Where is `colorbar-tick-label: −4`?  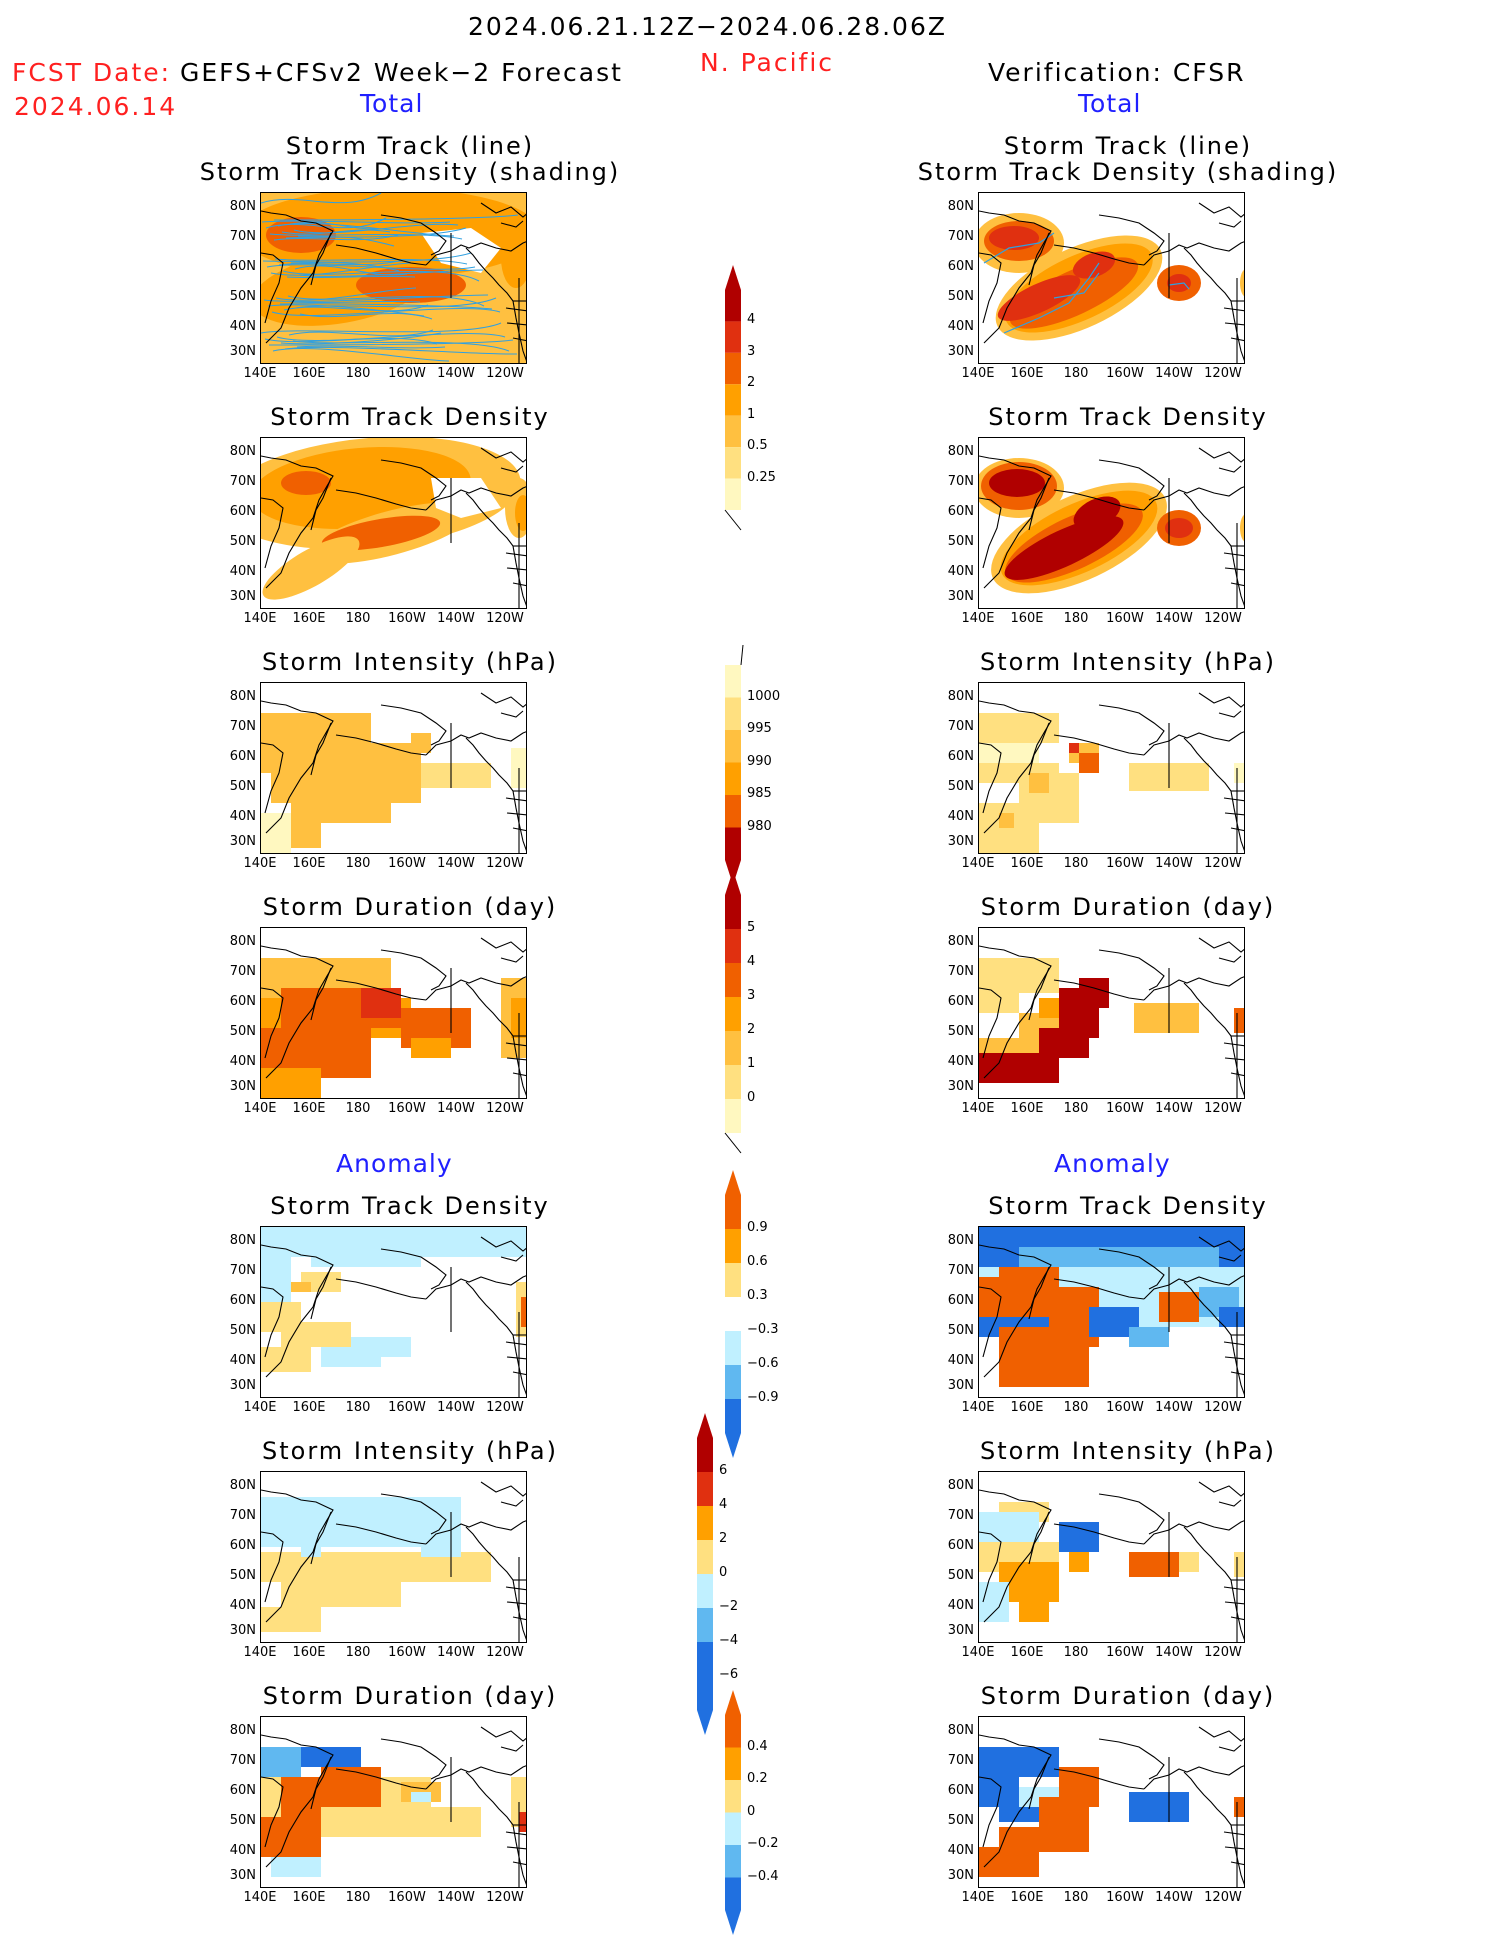 colorbar-tick-label: −4 is located at coordinates (729, 1640).